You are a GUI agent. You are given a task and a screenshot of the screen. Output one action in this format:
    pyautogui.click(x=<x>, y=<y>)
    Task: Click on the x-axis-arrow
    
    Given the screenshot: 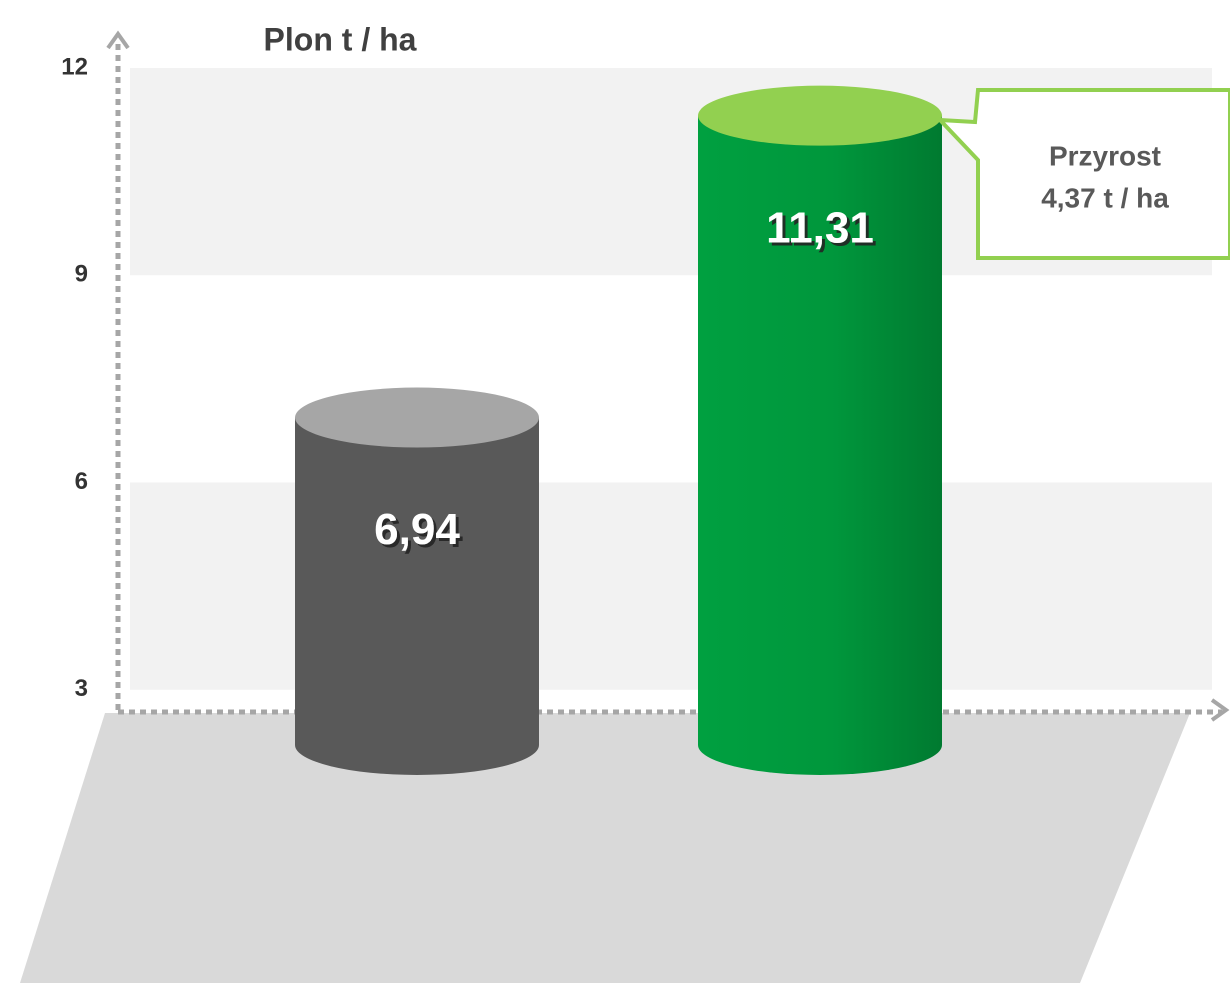 What is the action you would take?
    pyautogui.click(x=1220, y=710)
    